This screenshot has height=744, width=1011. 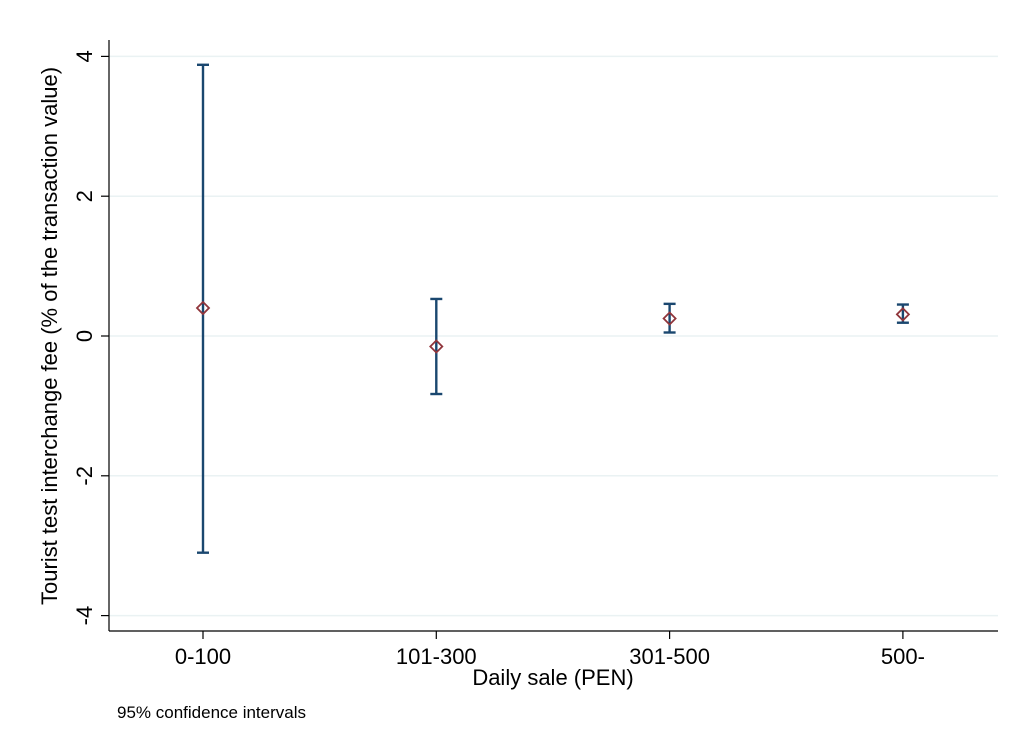 What do you see at coordinates (84, 336) in the screenshot?
I see `y-tick-label: 0` at bounding box center [84, 336].